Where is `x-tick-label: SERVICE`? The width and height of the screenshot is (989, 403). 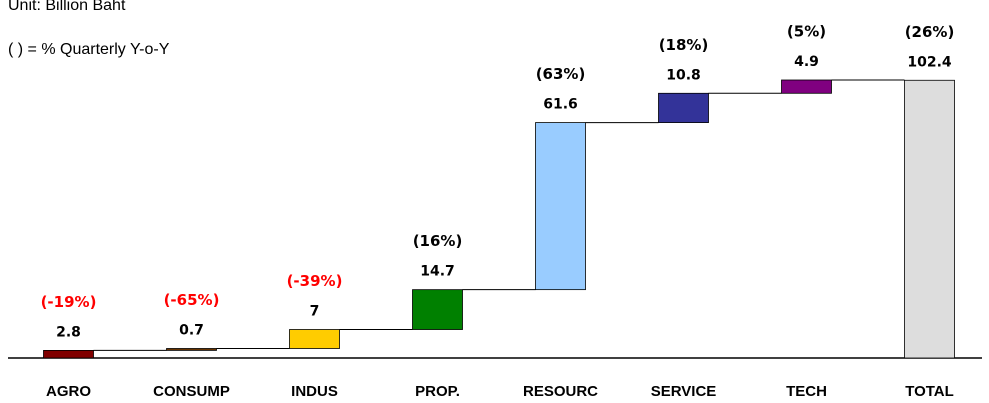 x-tick-label: SERVICE is located at coordinates (684, 391).